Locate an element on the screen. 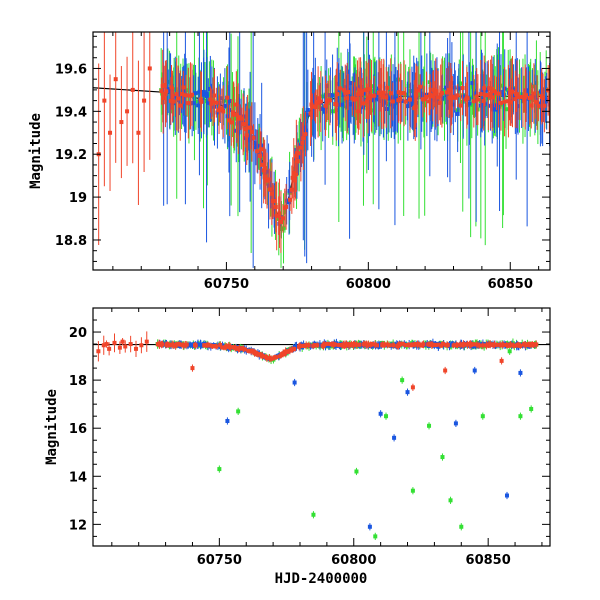 Image resolution: width=600 pixels, height=600 pixels. bottom-y-axis-title: Magnitude is located at coordinates (52, 427).